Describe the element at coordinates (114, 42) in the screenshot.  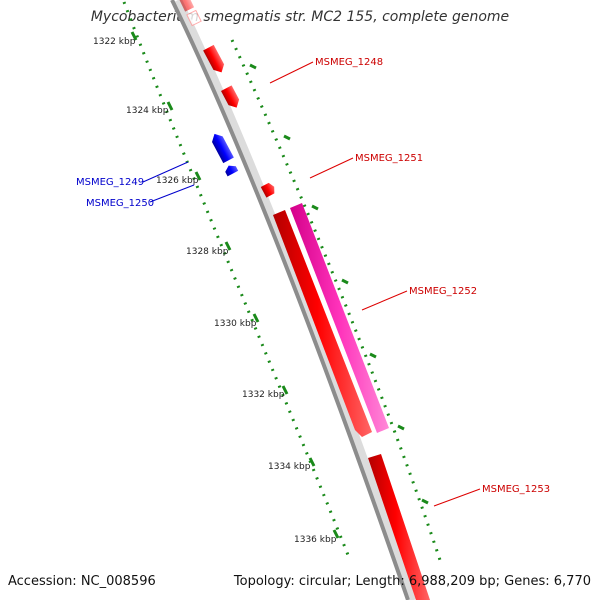
I see `kbp-label: 1322 kbp` at that location.